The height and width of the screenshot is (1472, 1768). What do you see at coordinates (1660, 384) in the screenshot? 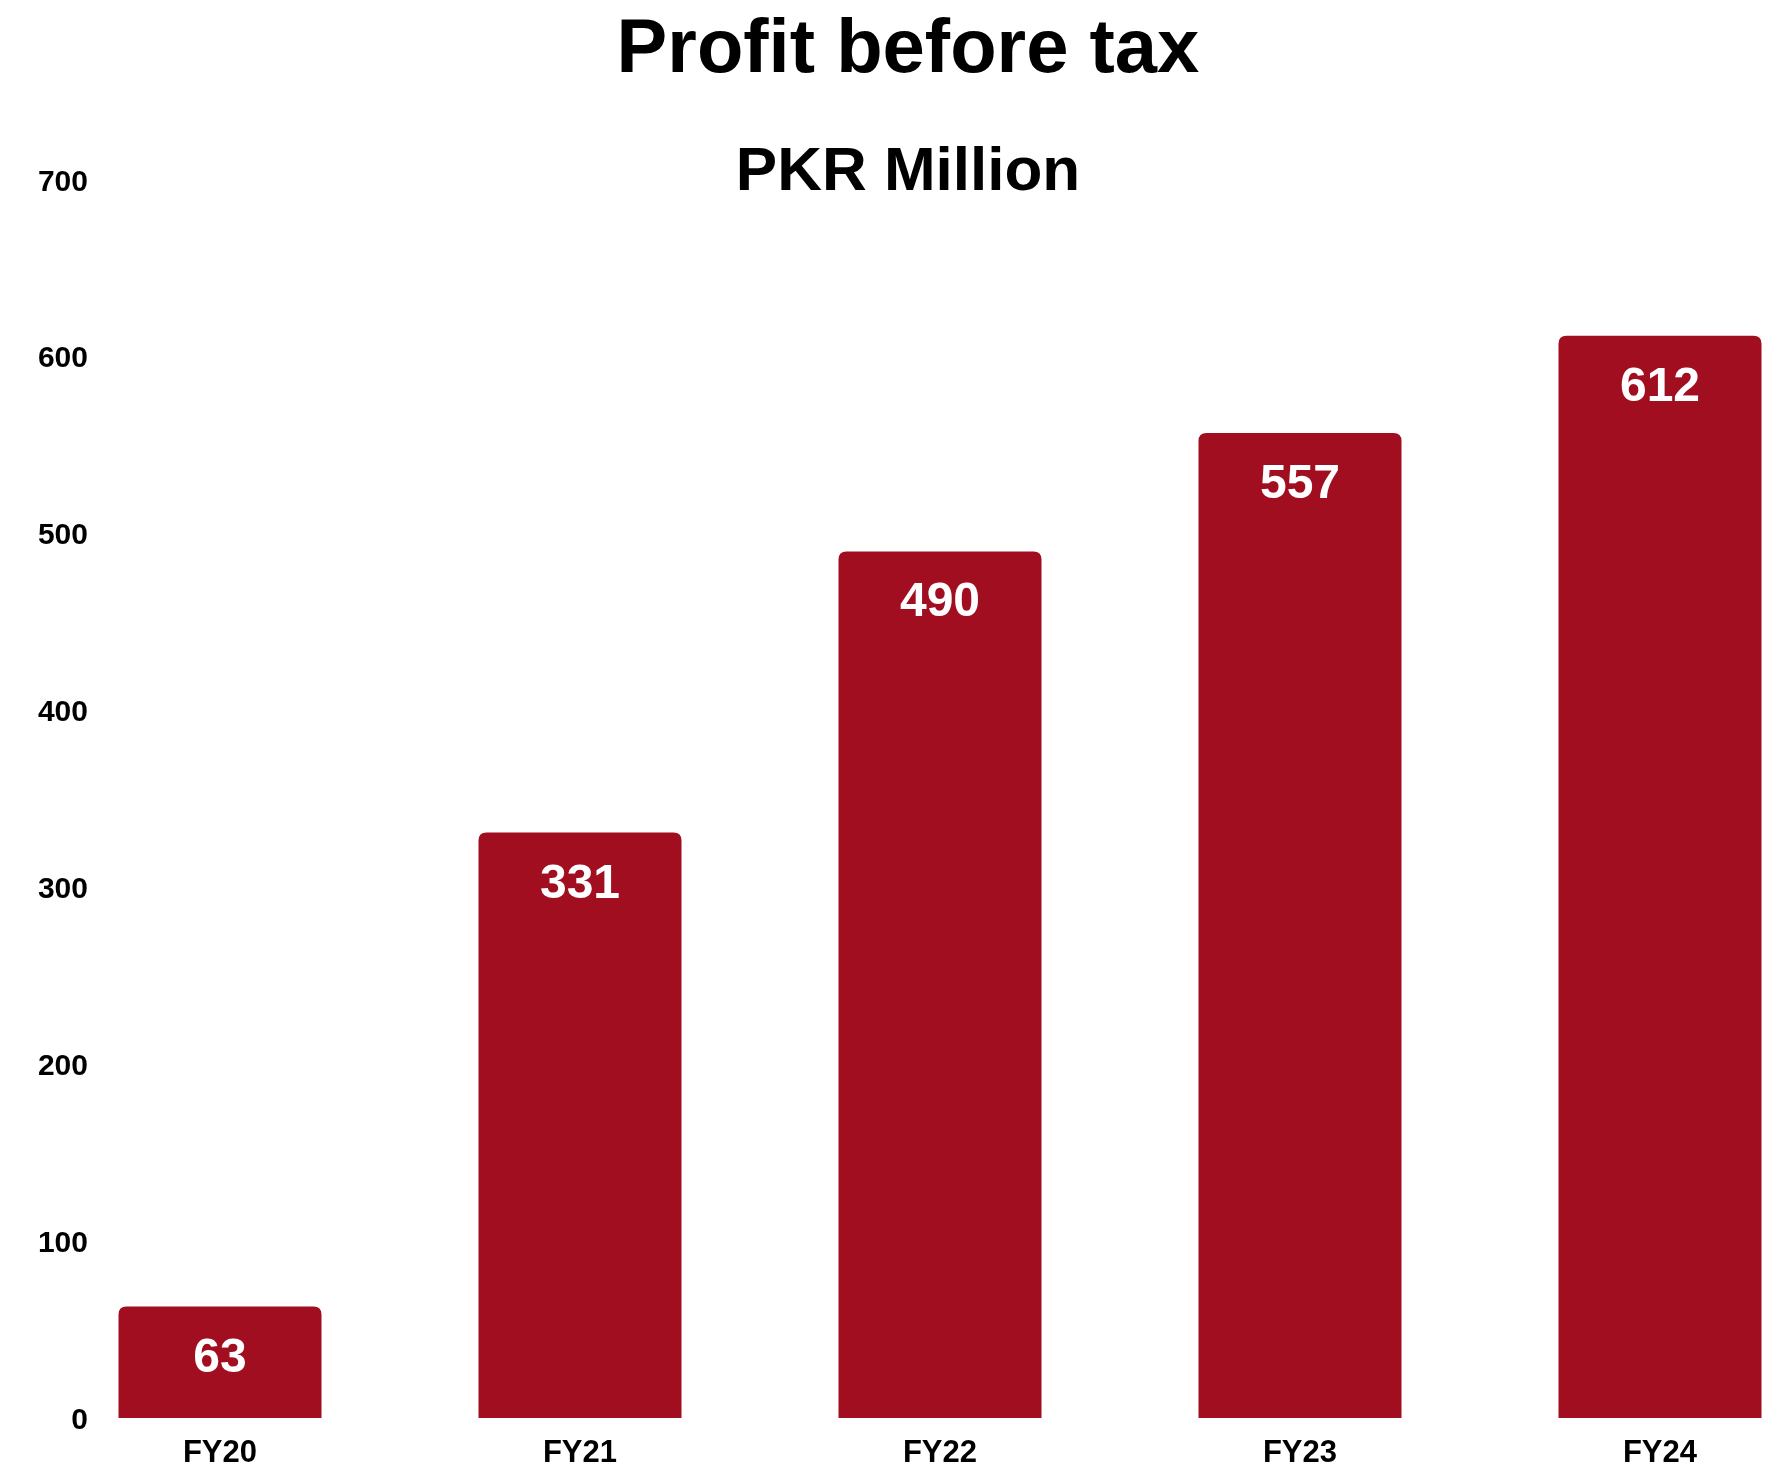
I see `data-label: 612` at bounding box center [1660, 384].